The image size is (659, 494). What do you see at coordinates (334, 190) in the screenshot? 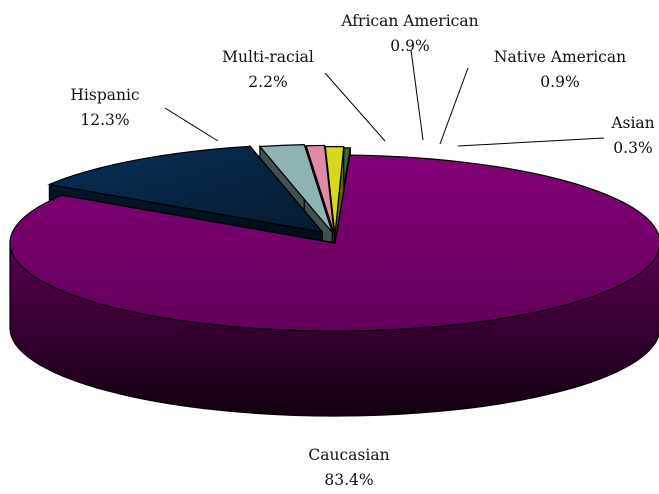
I see `pie-slice-native-american-top` at bounding box center [334, 190].